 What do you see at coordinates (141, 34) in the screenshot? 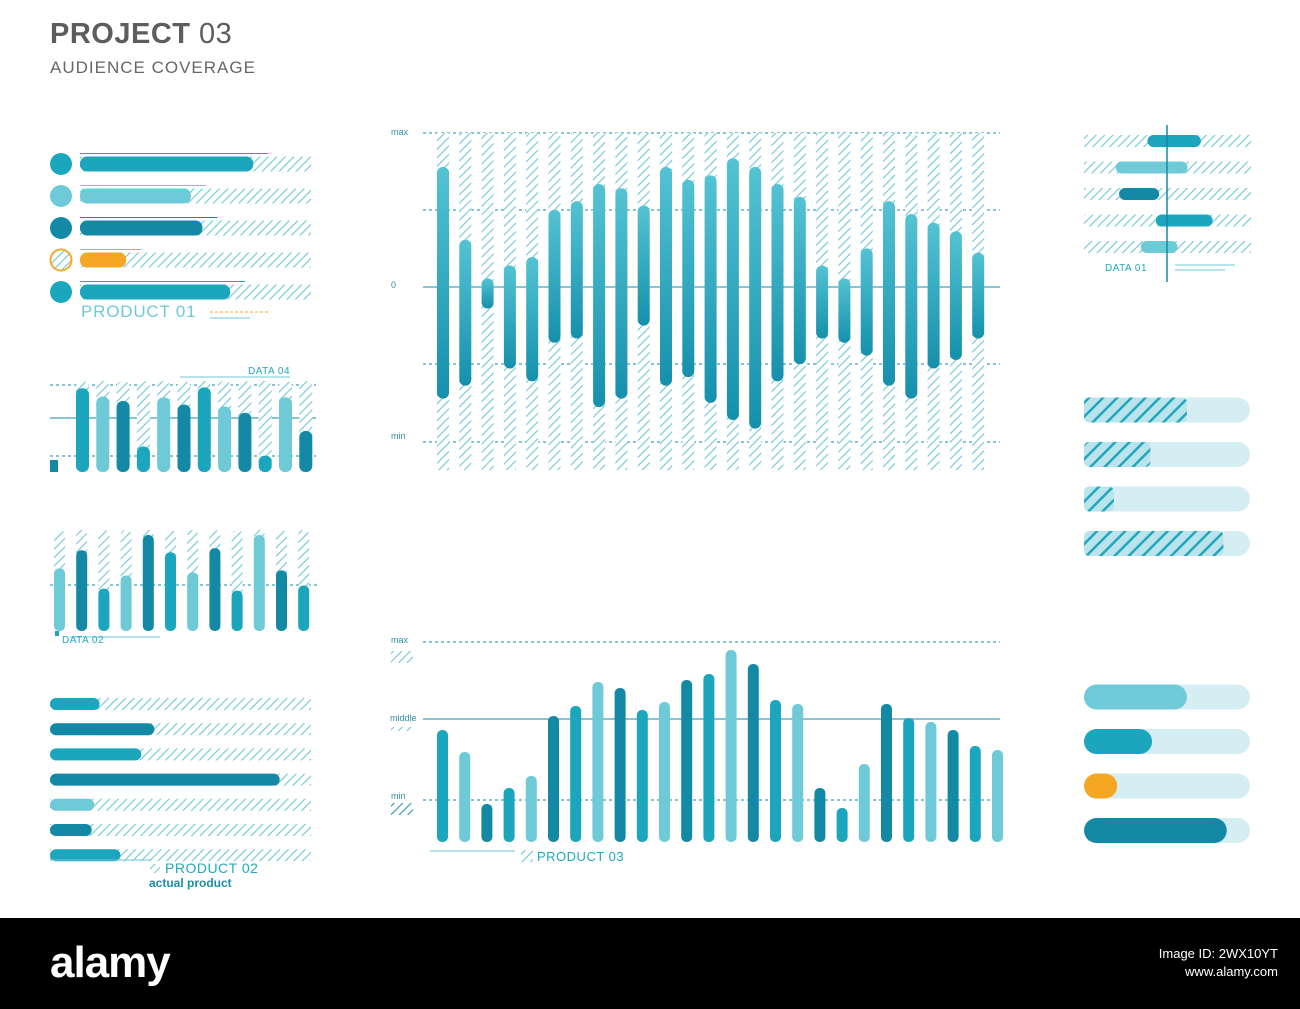
I see `page-title: PROJECT 03` at bounding box center [141, 34].